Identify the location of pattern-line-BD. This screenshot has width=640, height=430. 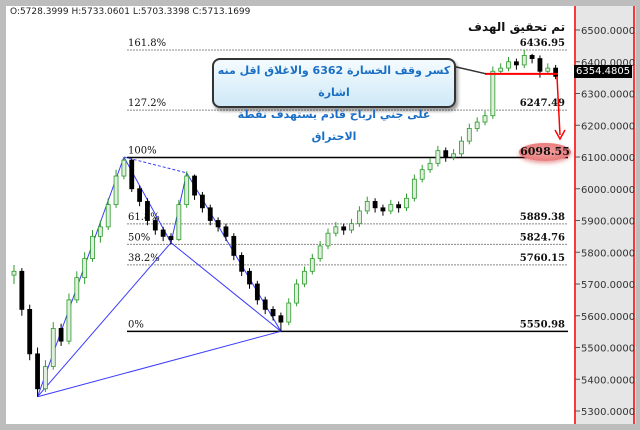
(226, 287).